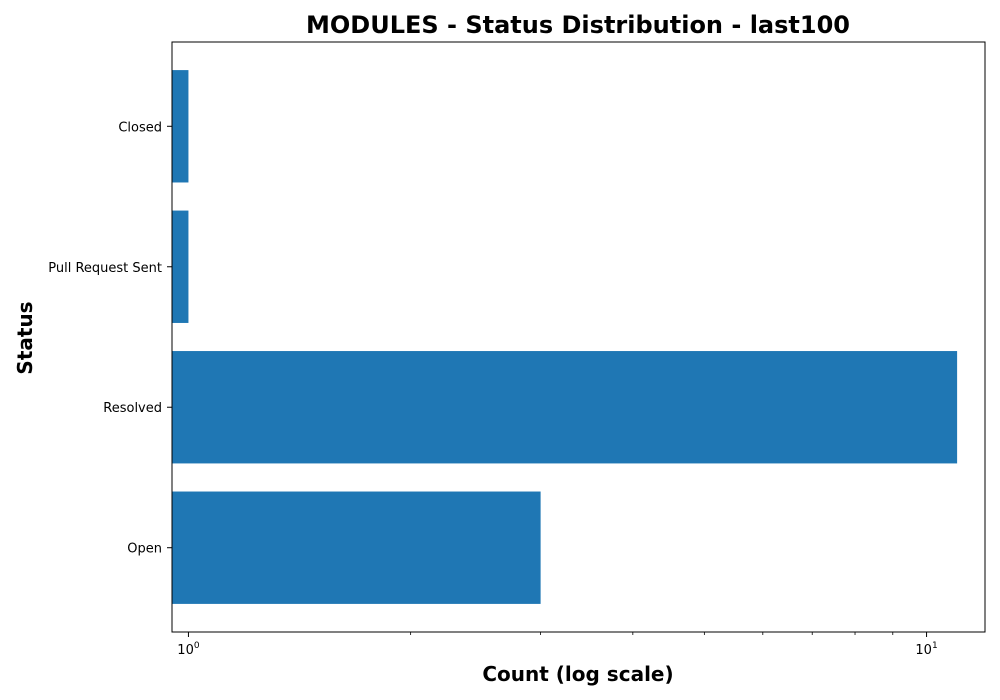  Describe the element at coordinates (105, 268) in the screenshot. I see `y-tick-label: Pull Request Sent` at that location.